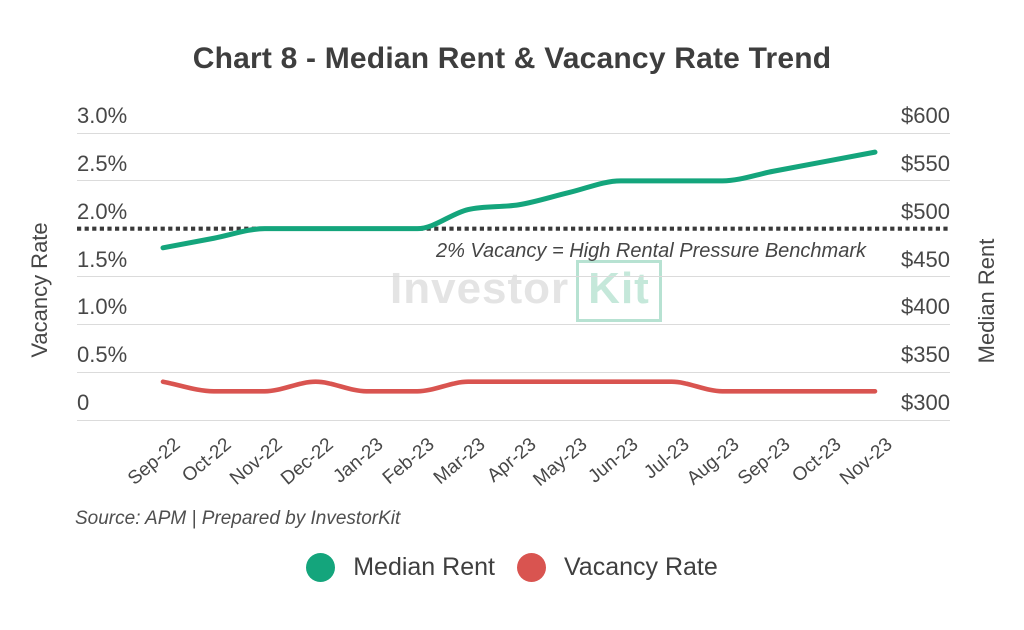 The height and width of the screenshot is (630, 1024). I want to click on legend: Median Rent Vacancy Rate, so click(512, 567).